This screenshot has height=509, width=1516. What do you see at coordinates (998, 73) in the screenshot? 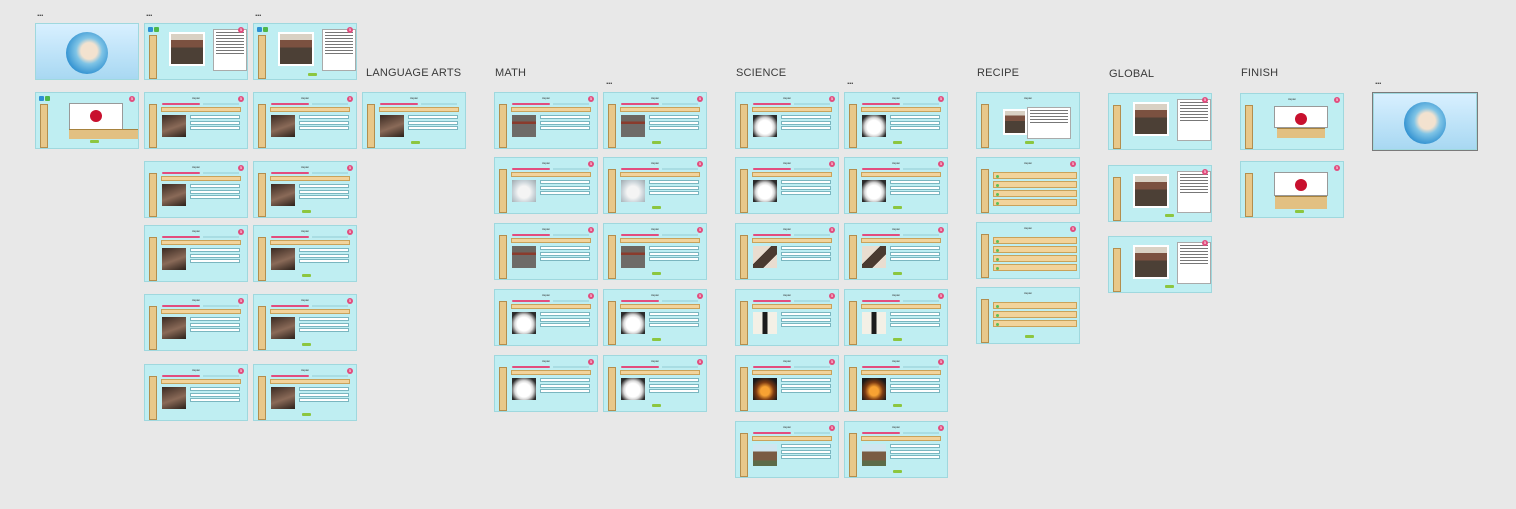
I see `section-recipe: RECIPE` at bounding box center [998, 73].